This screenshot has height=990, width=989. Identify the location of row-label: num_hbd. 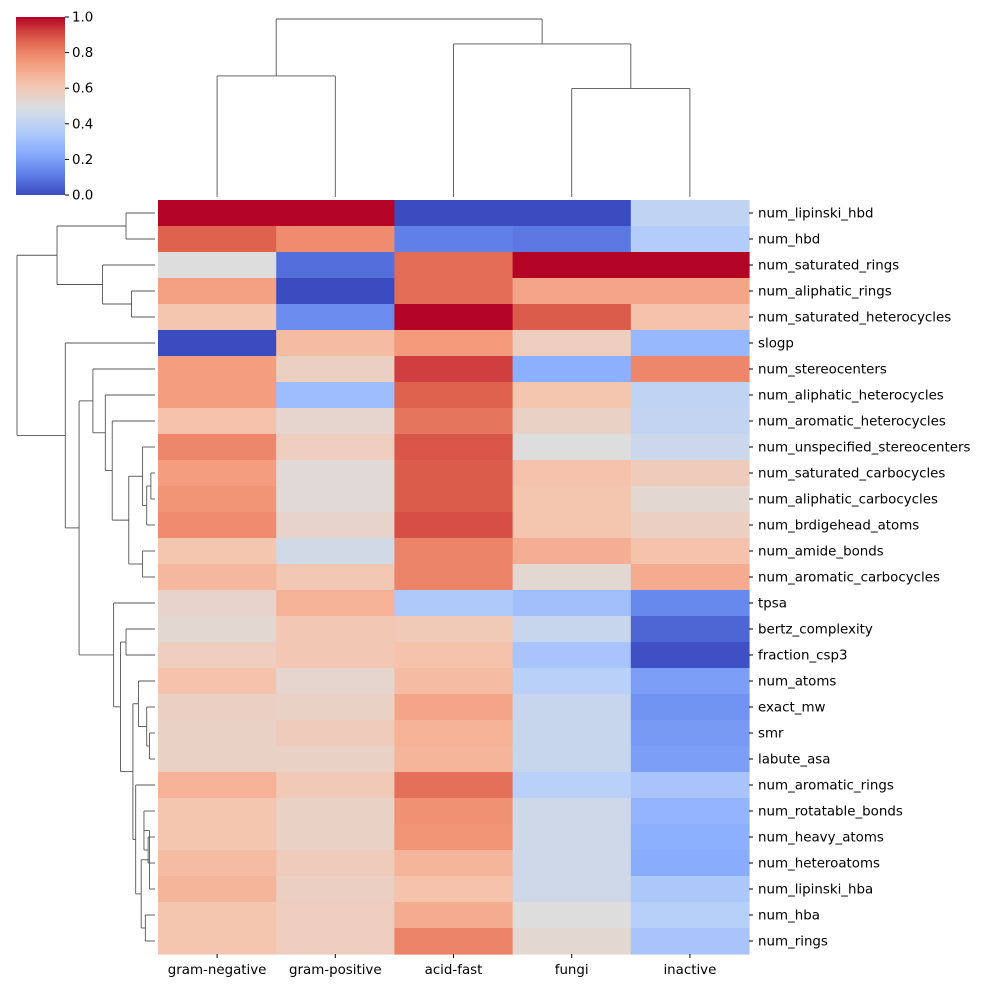
(789, 240).